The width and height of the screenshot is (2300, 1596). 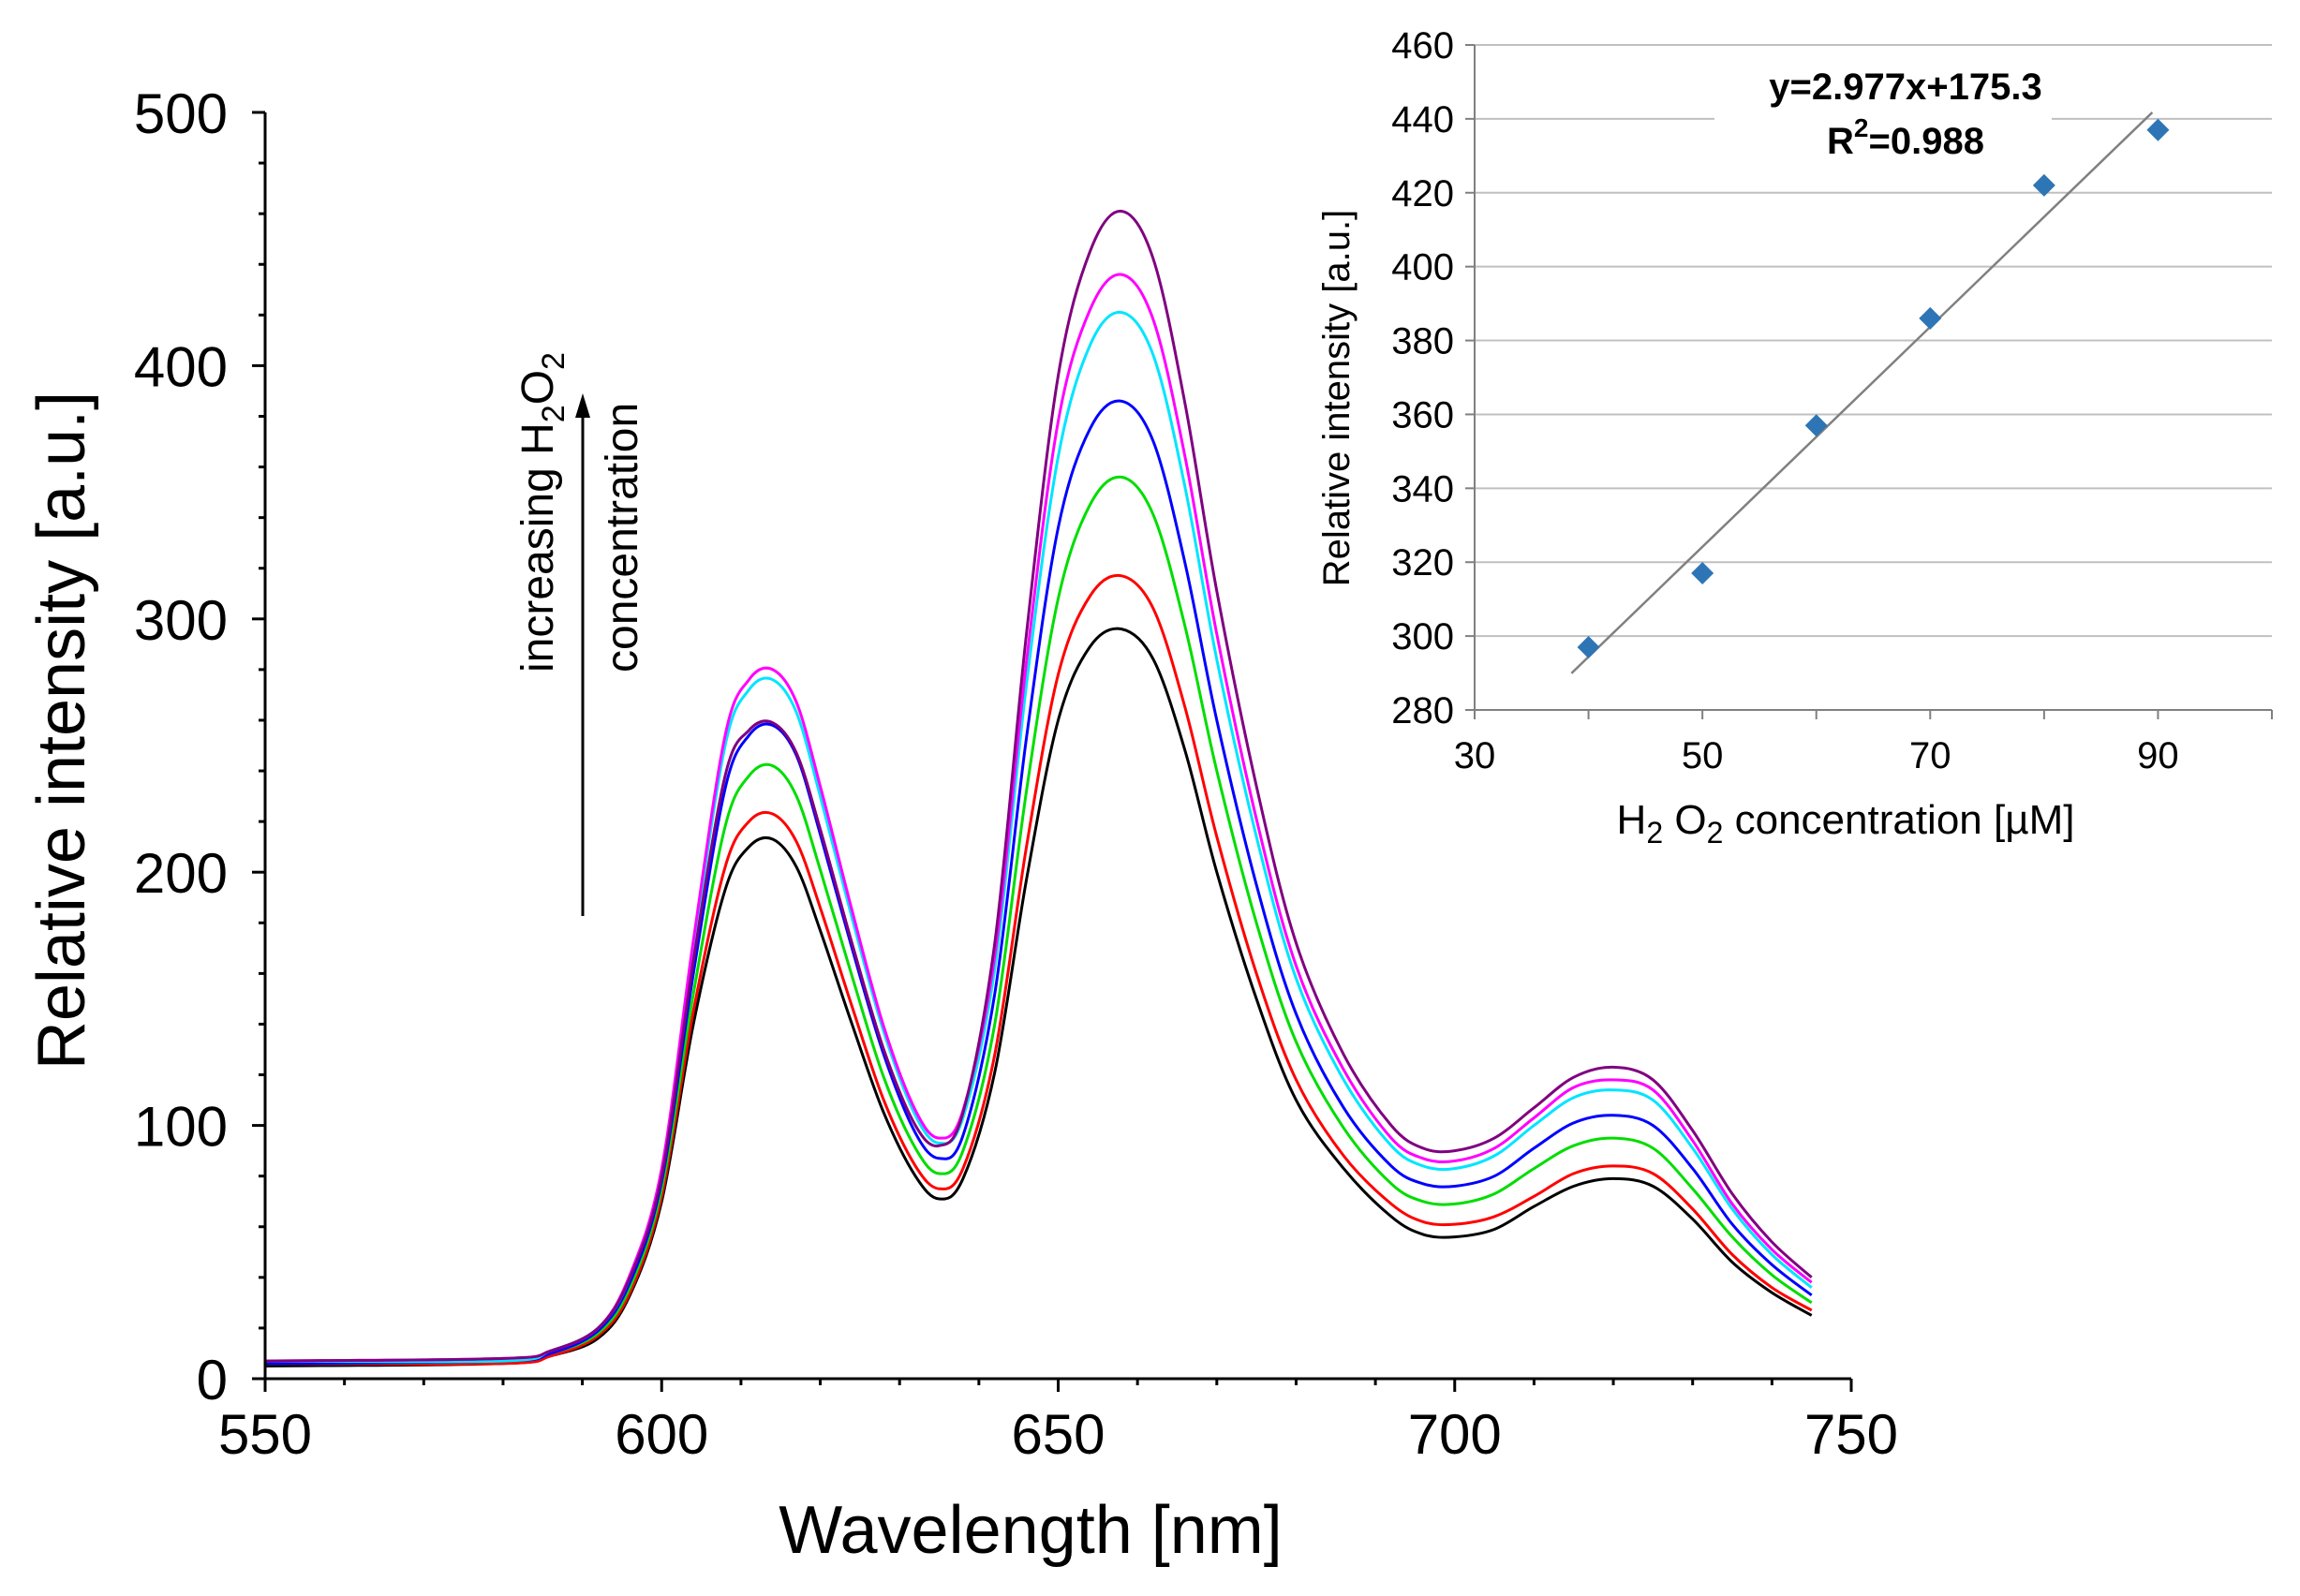 What do you see at coordinates (1422, 711) in the screenshot?
I see `inset-y-tick-label: 280` at bounding box center [1422, 711].